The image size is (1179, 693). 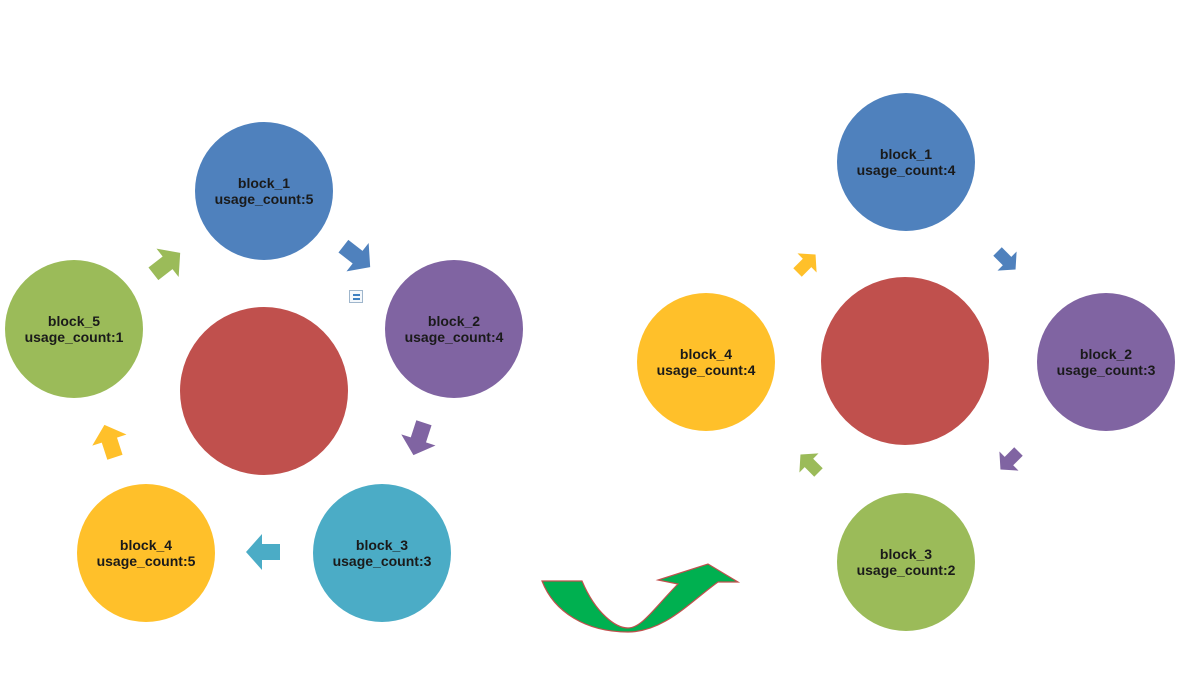 I want to click on block-usage-count: usage_count:1, so click(x=74, y=337).